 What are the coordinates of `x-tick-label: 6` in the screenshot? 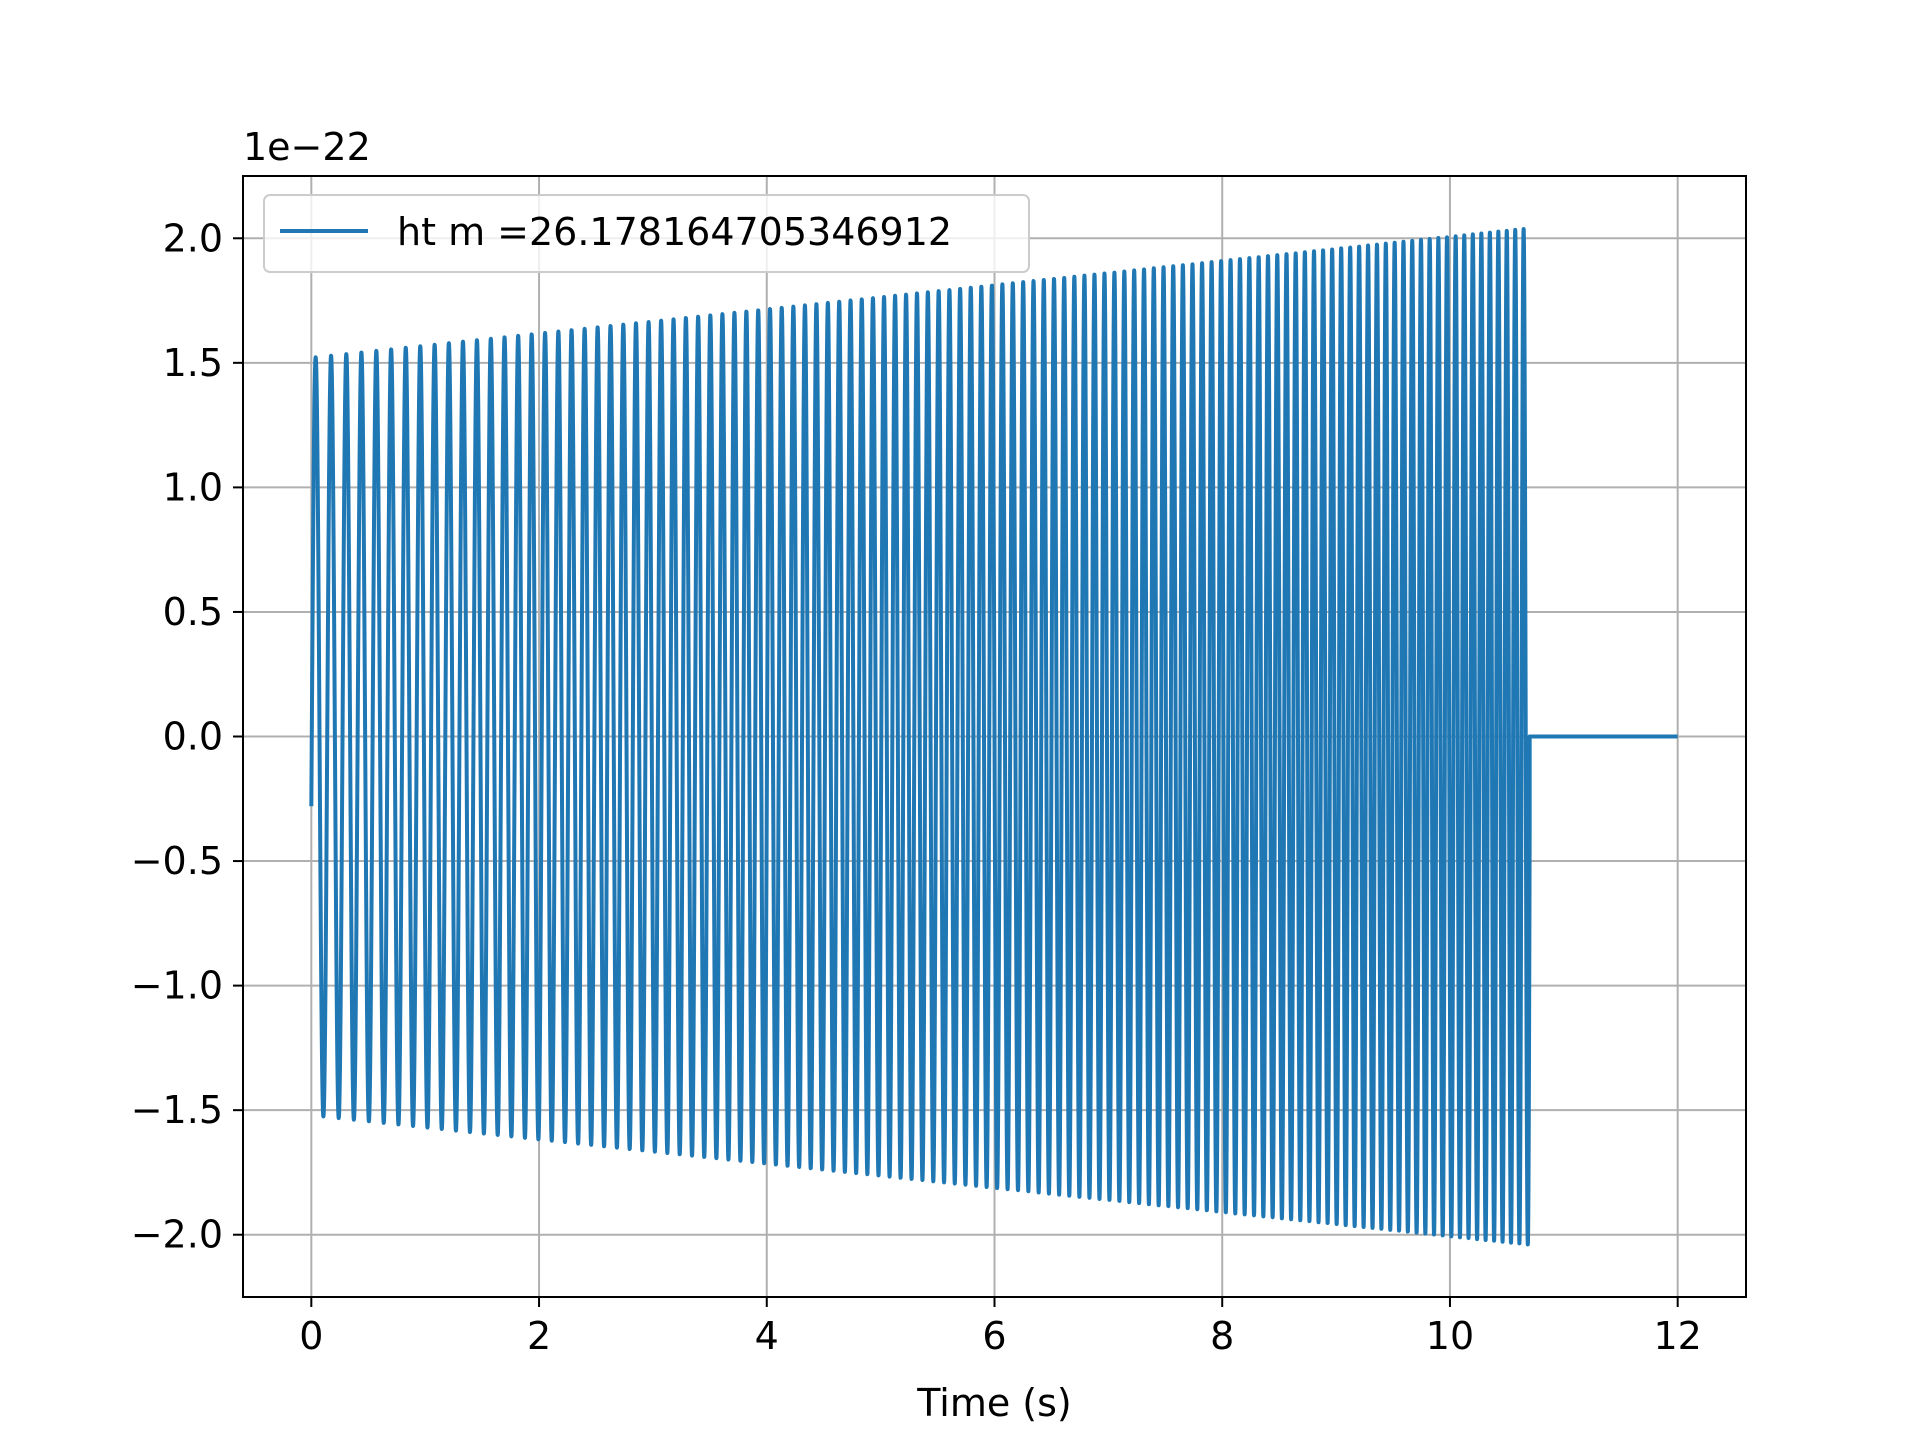 It's located at (994, 1336).